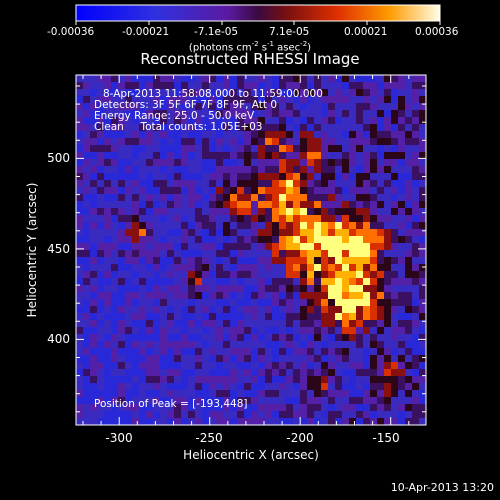  What do you see at coordinates (32, 250) in the screenshot?
I see `y-axis-label: Heliocentric Y (arcsec)` at bounding box center [32, 250].